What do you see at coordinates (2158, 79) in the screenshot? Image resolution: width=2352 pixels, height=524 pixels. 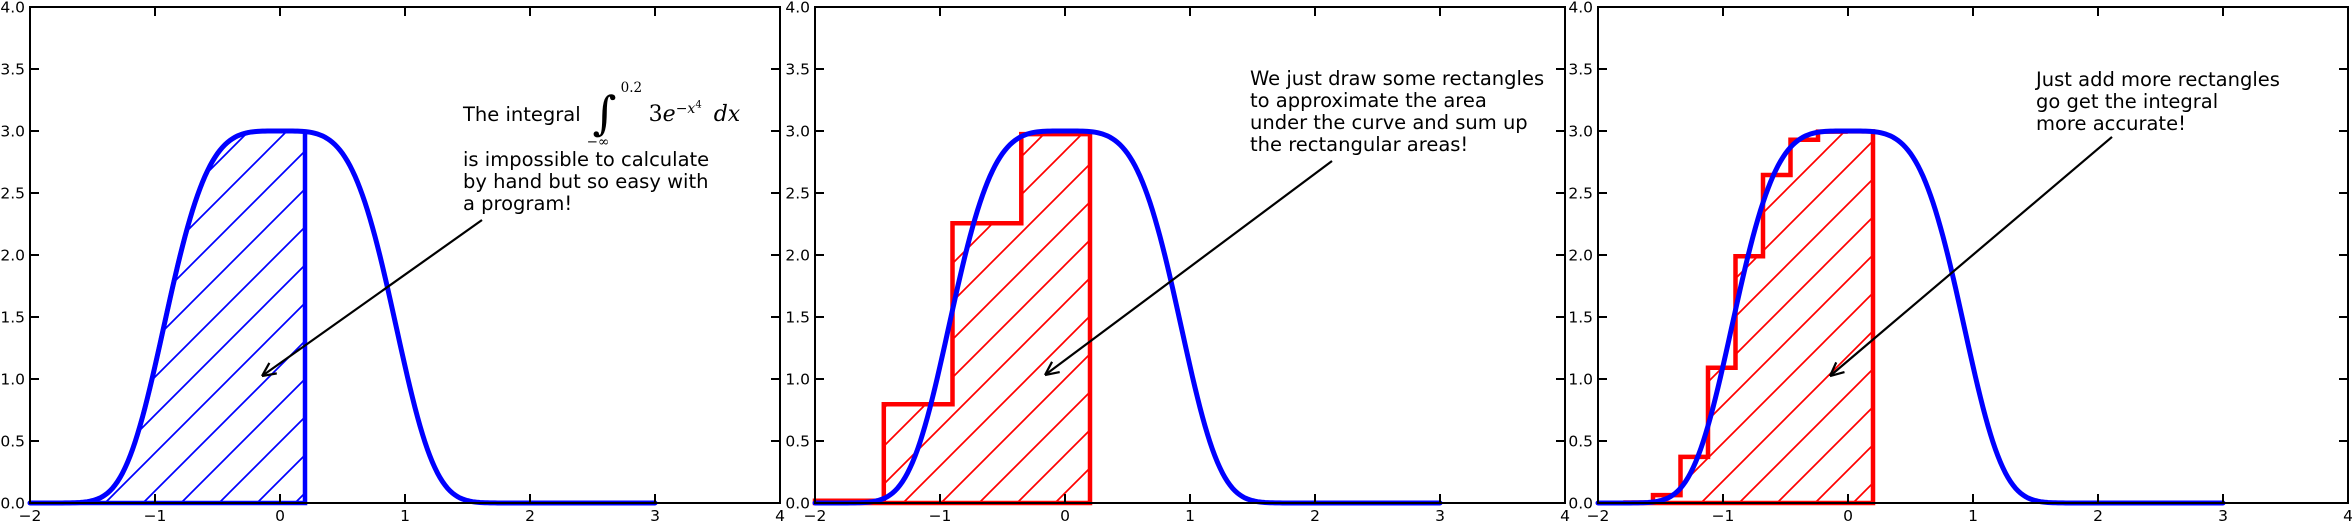 I see `annotation-line: Just add more rectangles` at bounding box center [2158, 79].